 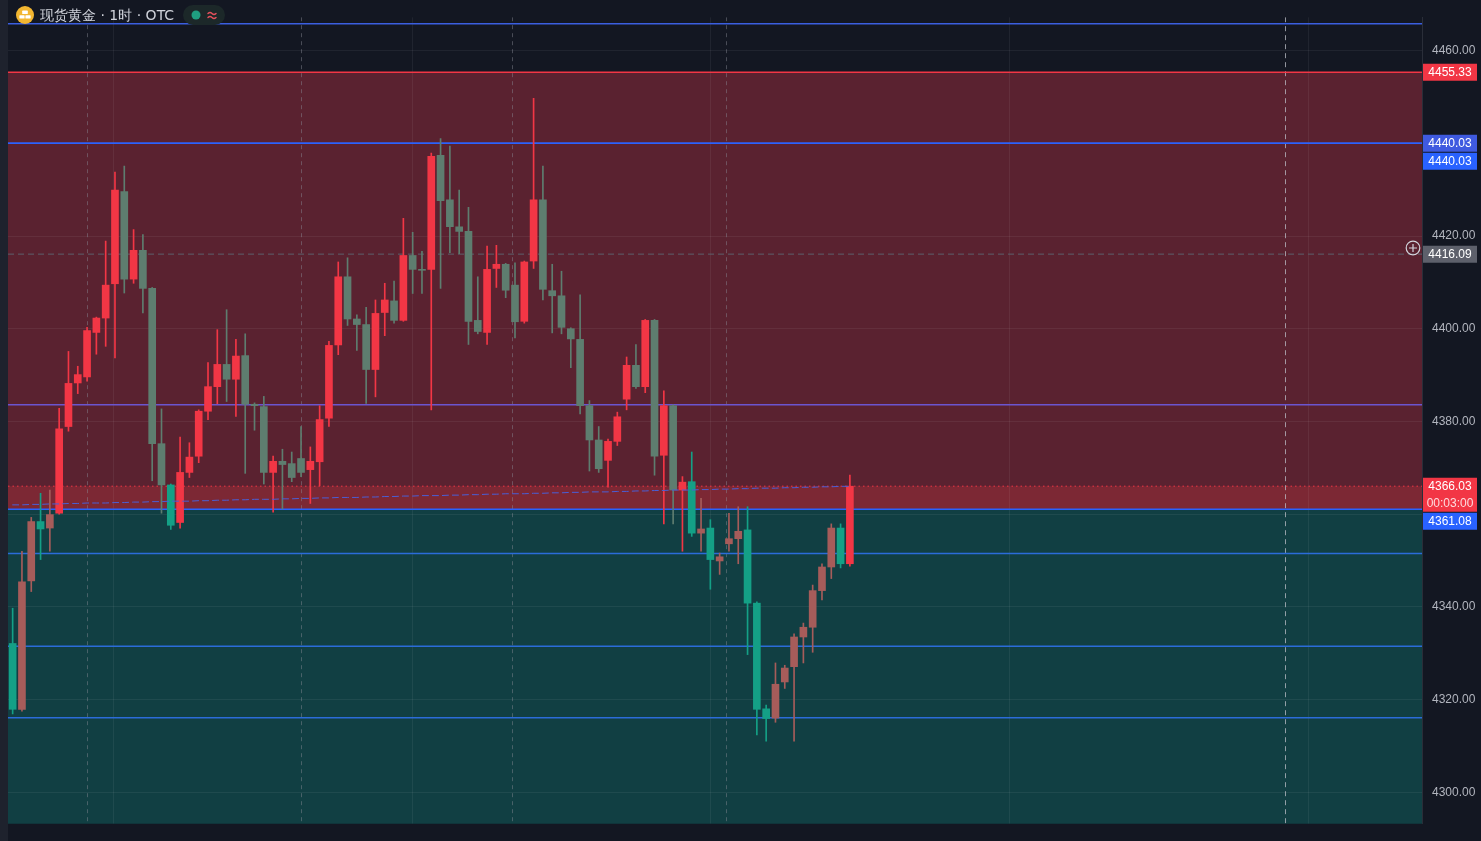 What do you see at coordinates (107, 15) in the screenshot?
I see `chart-title: 现货黄金 · 1时 · OTC` at bounding box center [107, 15].